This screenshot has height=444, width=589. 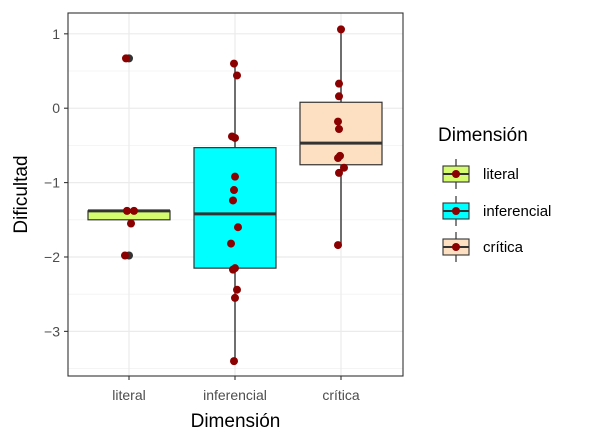 I want to click on legend-label: literal, so click(x=501, y=174).